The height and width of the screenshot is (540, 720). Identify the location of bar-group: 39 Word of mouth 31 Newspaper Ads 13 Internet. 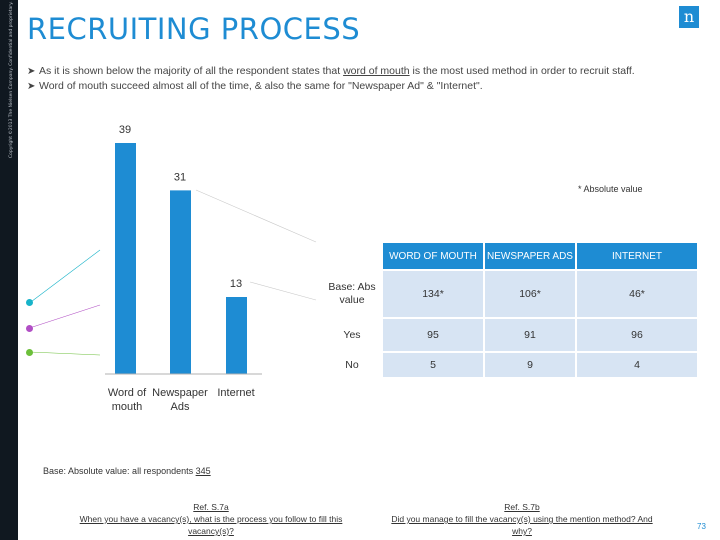
(181, 268).